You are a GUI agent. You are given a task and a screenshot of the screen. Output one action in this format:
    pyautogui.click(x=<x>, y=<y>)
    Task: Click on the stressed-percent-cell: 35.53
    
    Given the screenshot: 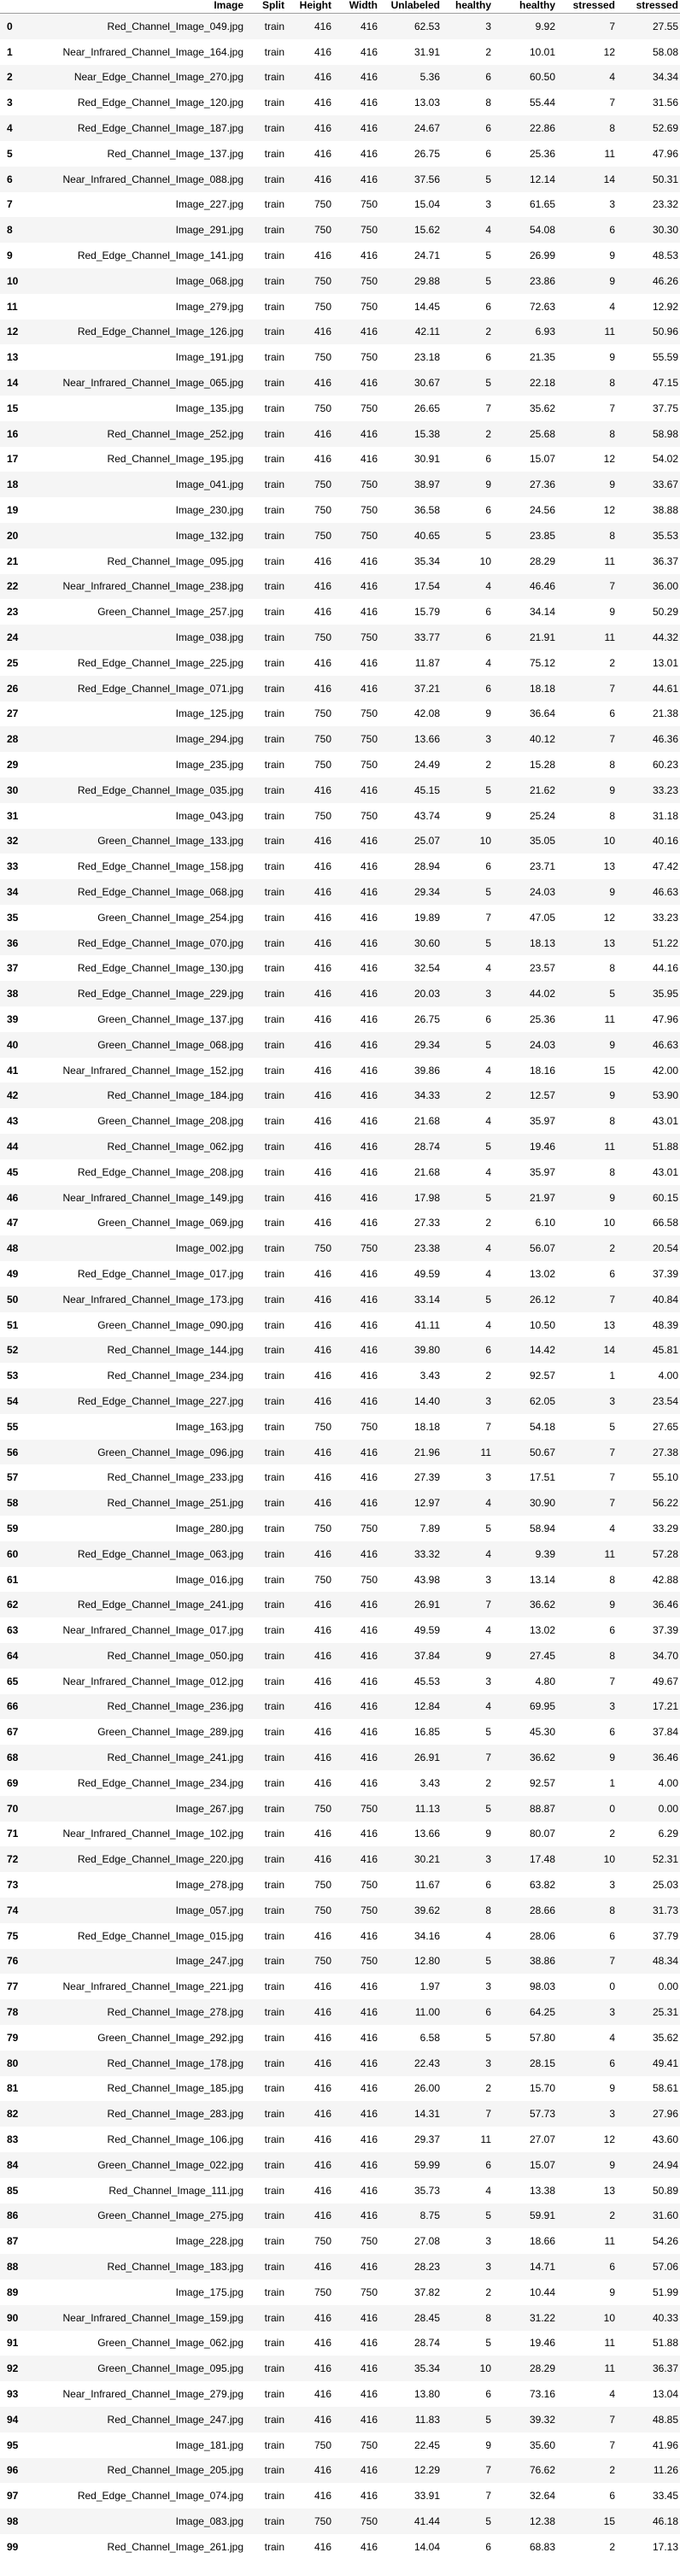 What is the action you would take?
    pyautogui.click(x=648, y=535)
    